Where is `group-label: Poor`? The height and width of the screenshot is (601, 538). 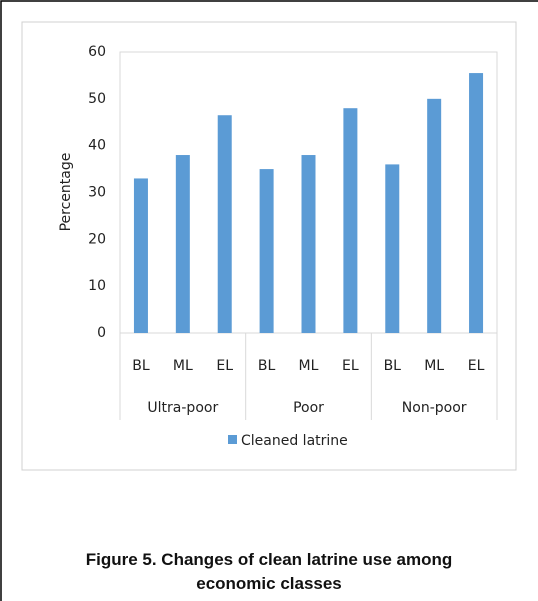
group-label: Poor is located at coordinates (308, 408).